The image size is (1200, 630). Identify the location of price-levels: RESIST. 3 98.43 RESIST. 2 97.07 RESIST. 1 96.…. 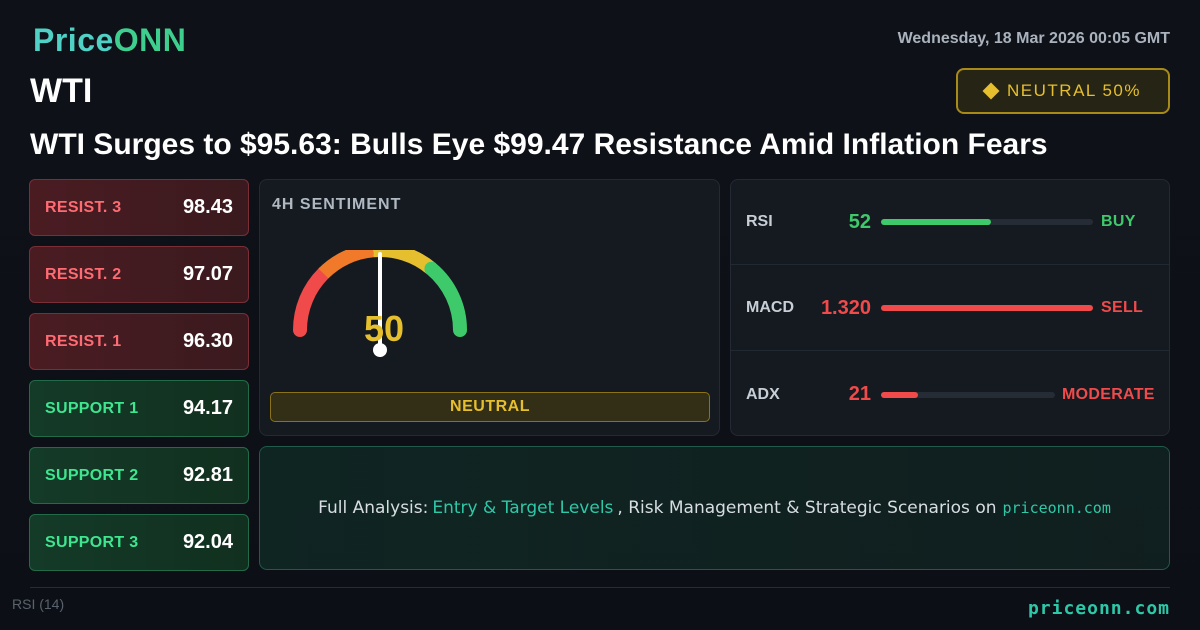
(139, 380).